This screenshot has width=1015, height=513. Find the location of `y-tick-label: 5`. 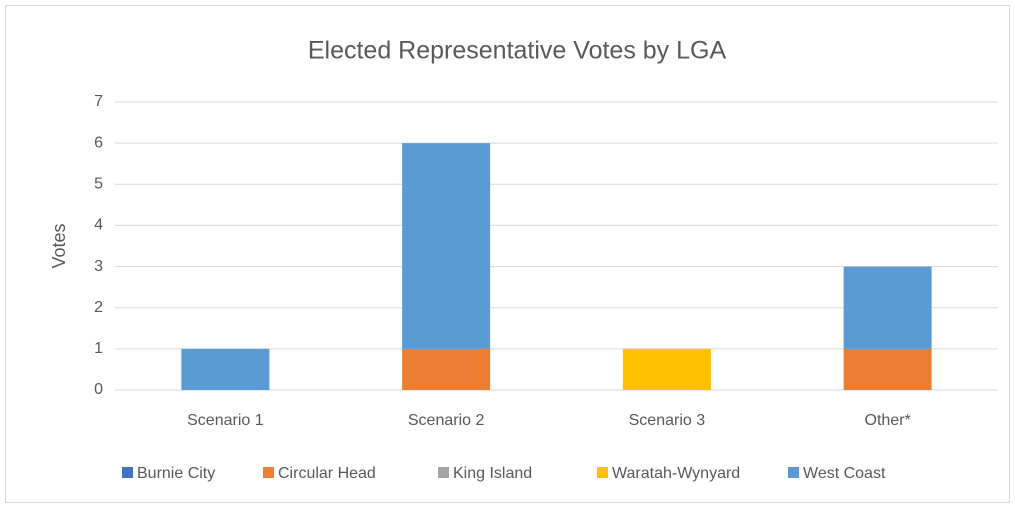

y-tick-label: 5 is located at coordinates (98, 184).